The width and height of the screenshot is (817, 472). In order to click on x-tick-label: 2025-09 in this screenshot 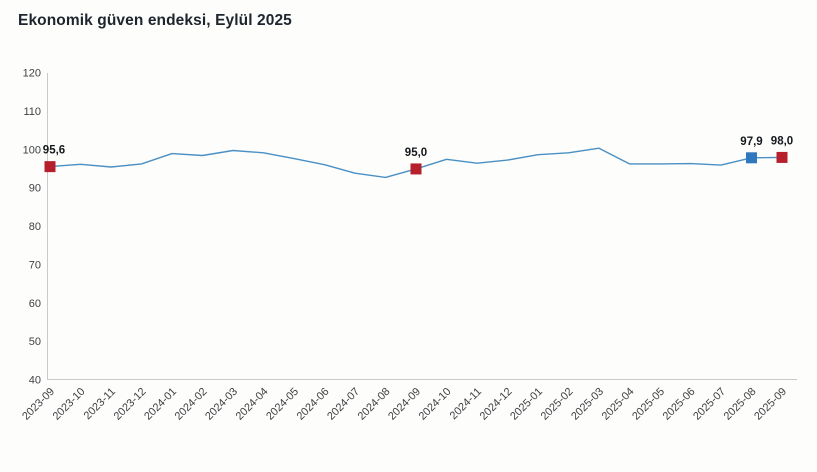, I will do `click(770, 404)`.